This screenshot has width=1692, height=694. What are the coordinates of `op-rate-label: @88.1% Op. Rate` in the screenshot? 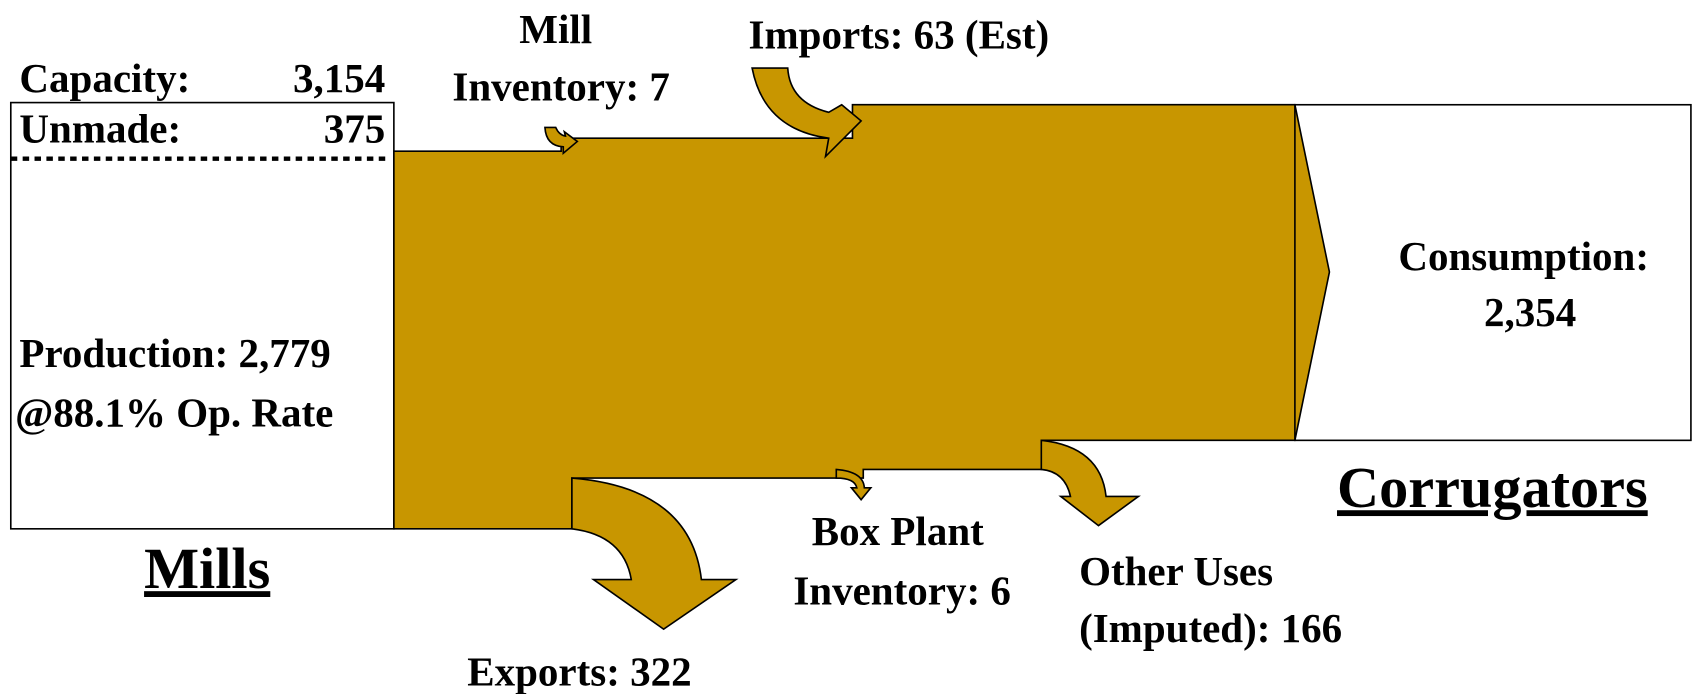 It's located at (174, 412).